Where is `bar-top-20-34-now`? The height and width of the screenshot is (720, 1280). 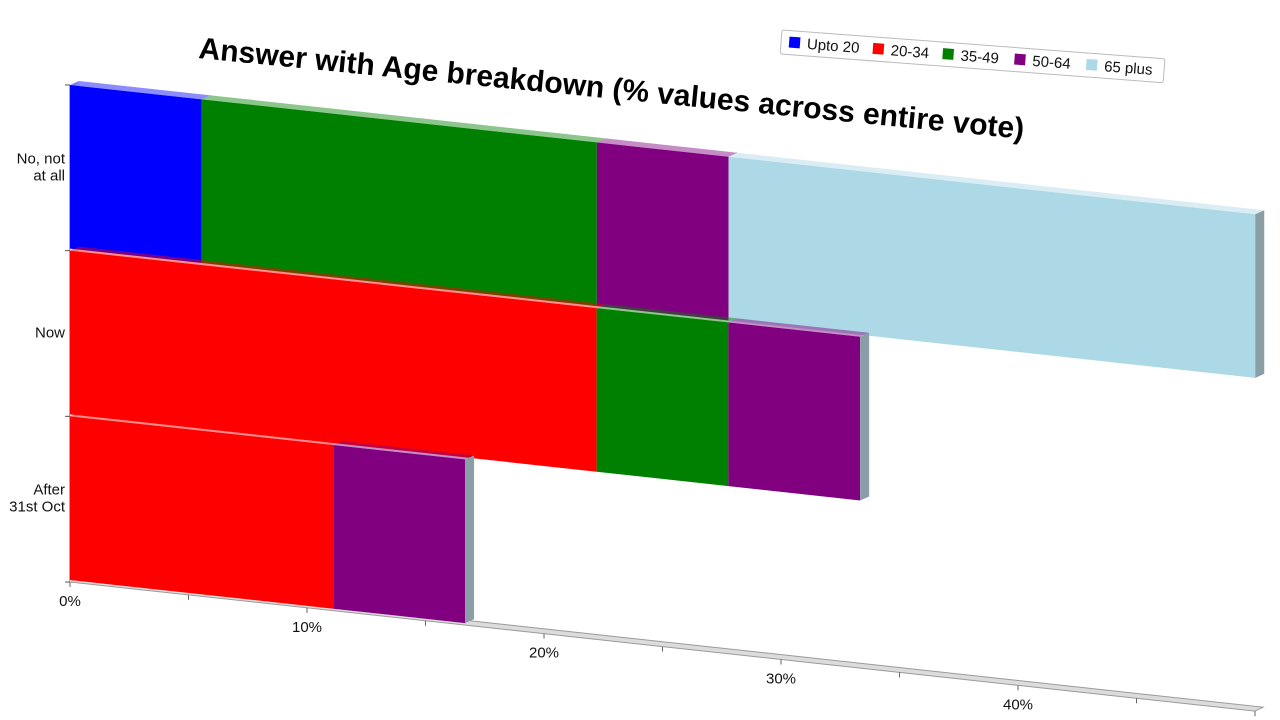
bar-top-20-34-now is located at coordinates (338, 277).